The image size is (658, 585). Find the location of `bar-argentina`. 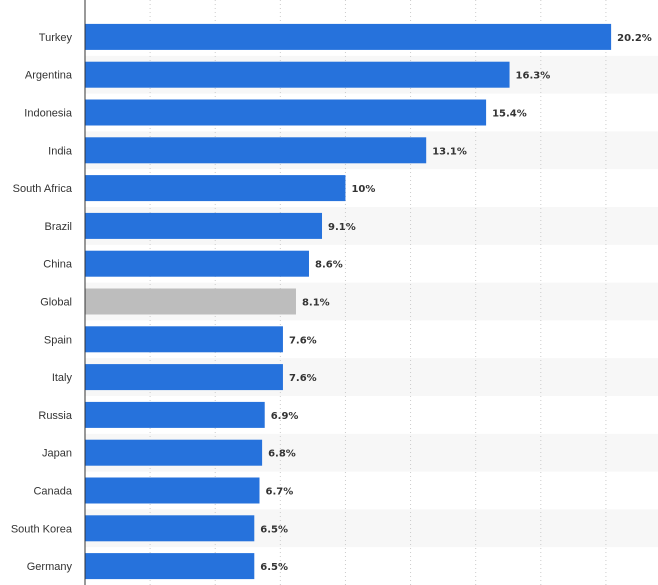

bar-argentina is located at coordinates (297, 74).